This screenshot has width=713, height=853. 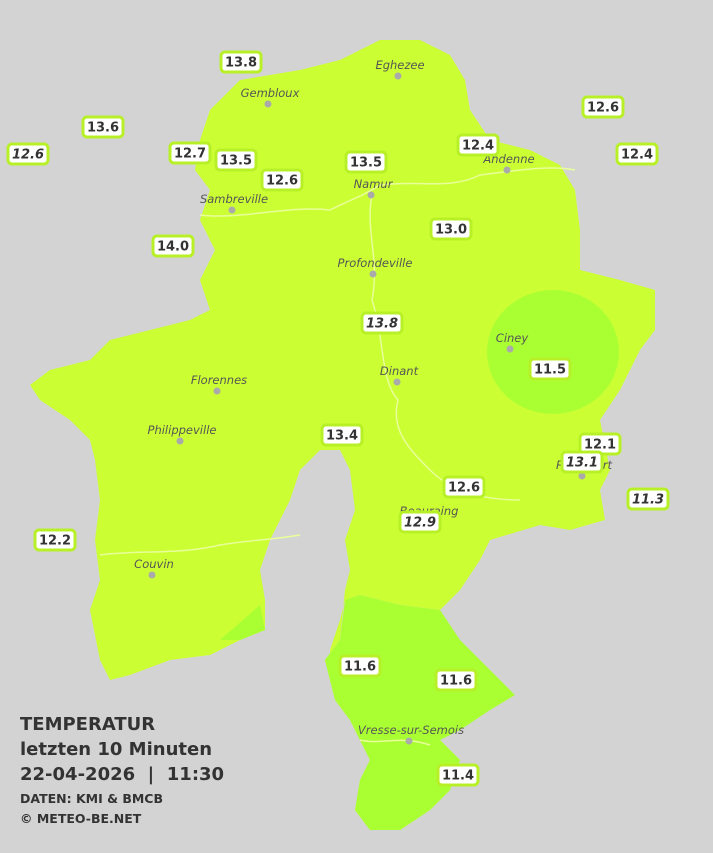 I want to click on station: 14.0, so click(x=173, y=246).